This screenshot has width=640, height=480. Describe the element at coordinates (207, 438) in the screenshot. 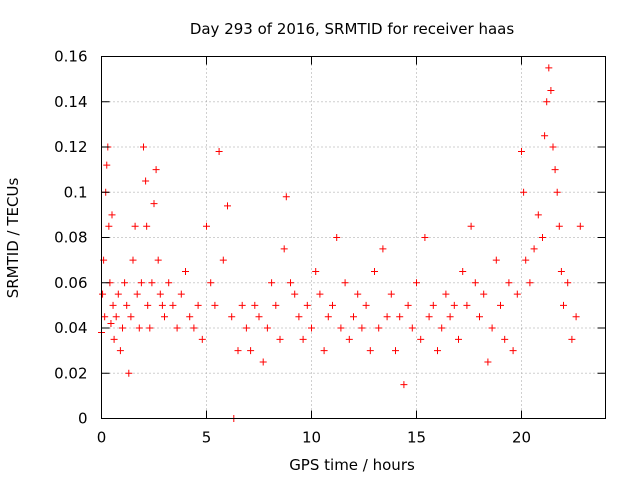

I see `x-tick-label: 5` at that location.